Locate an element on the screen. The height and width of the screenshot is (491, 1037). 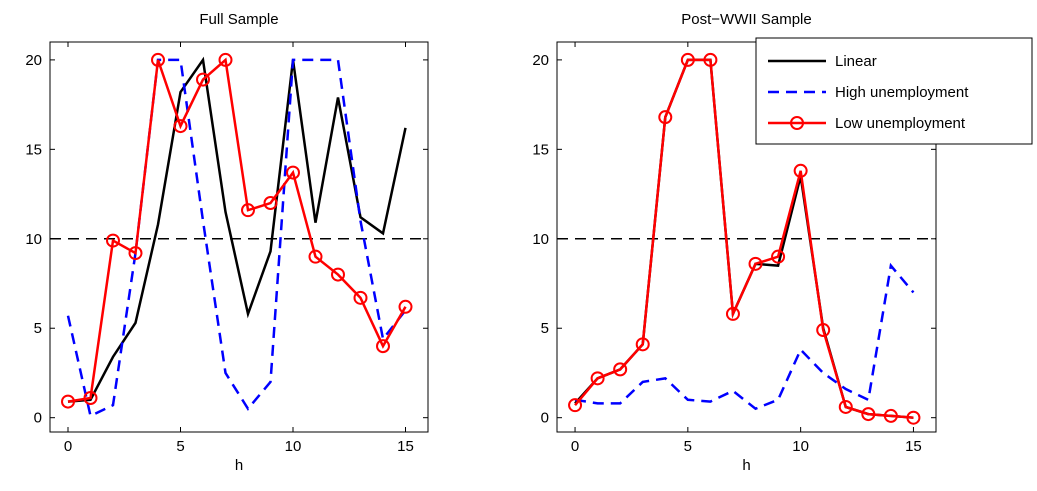
legend-label-high-unemployment: High unemployment is located at coordinates (902, 92).